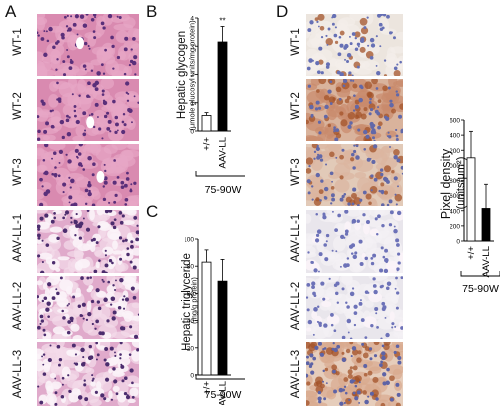 This screenshot has width=500, height=409. Describe the element at coordinates (486, 262) in the screenshot. I see `category-label: AAV-LL` at that location.